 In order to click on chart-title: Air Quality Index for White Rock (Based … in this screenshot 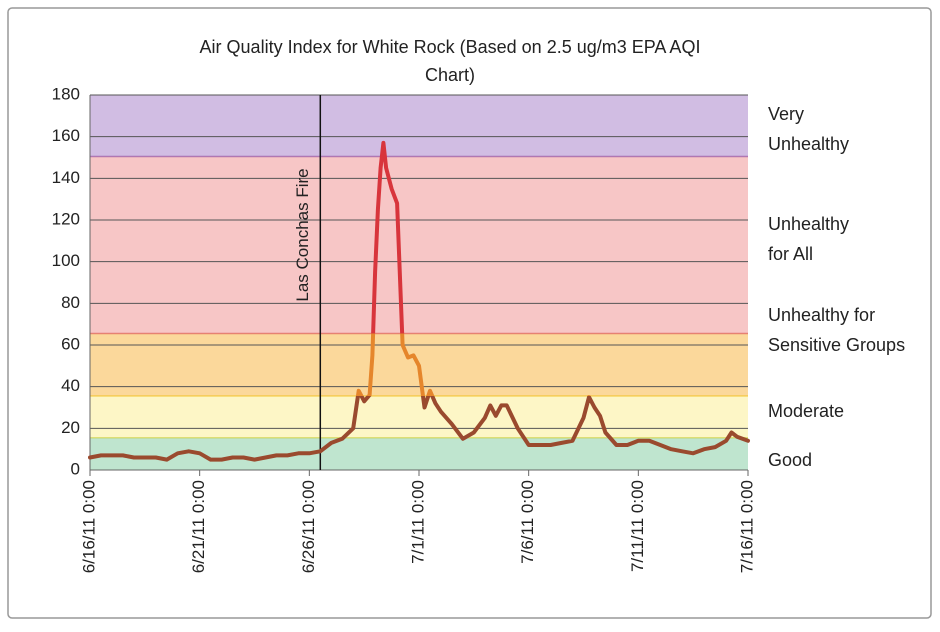, I will do `click(450, 47)`.